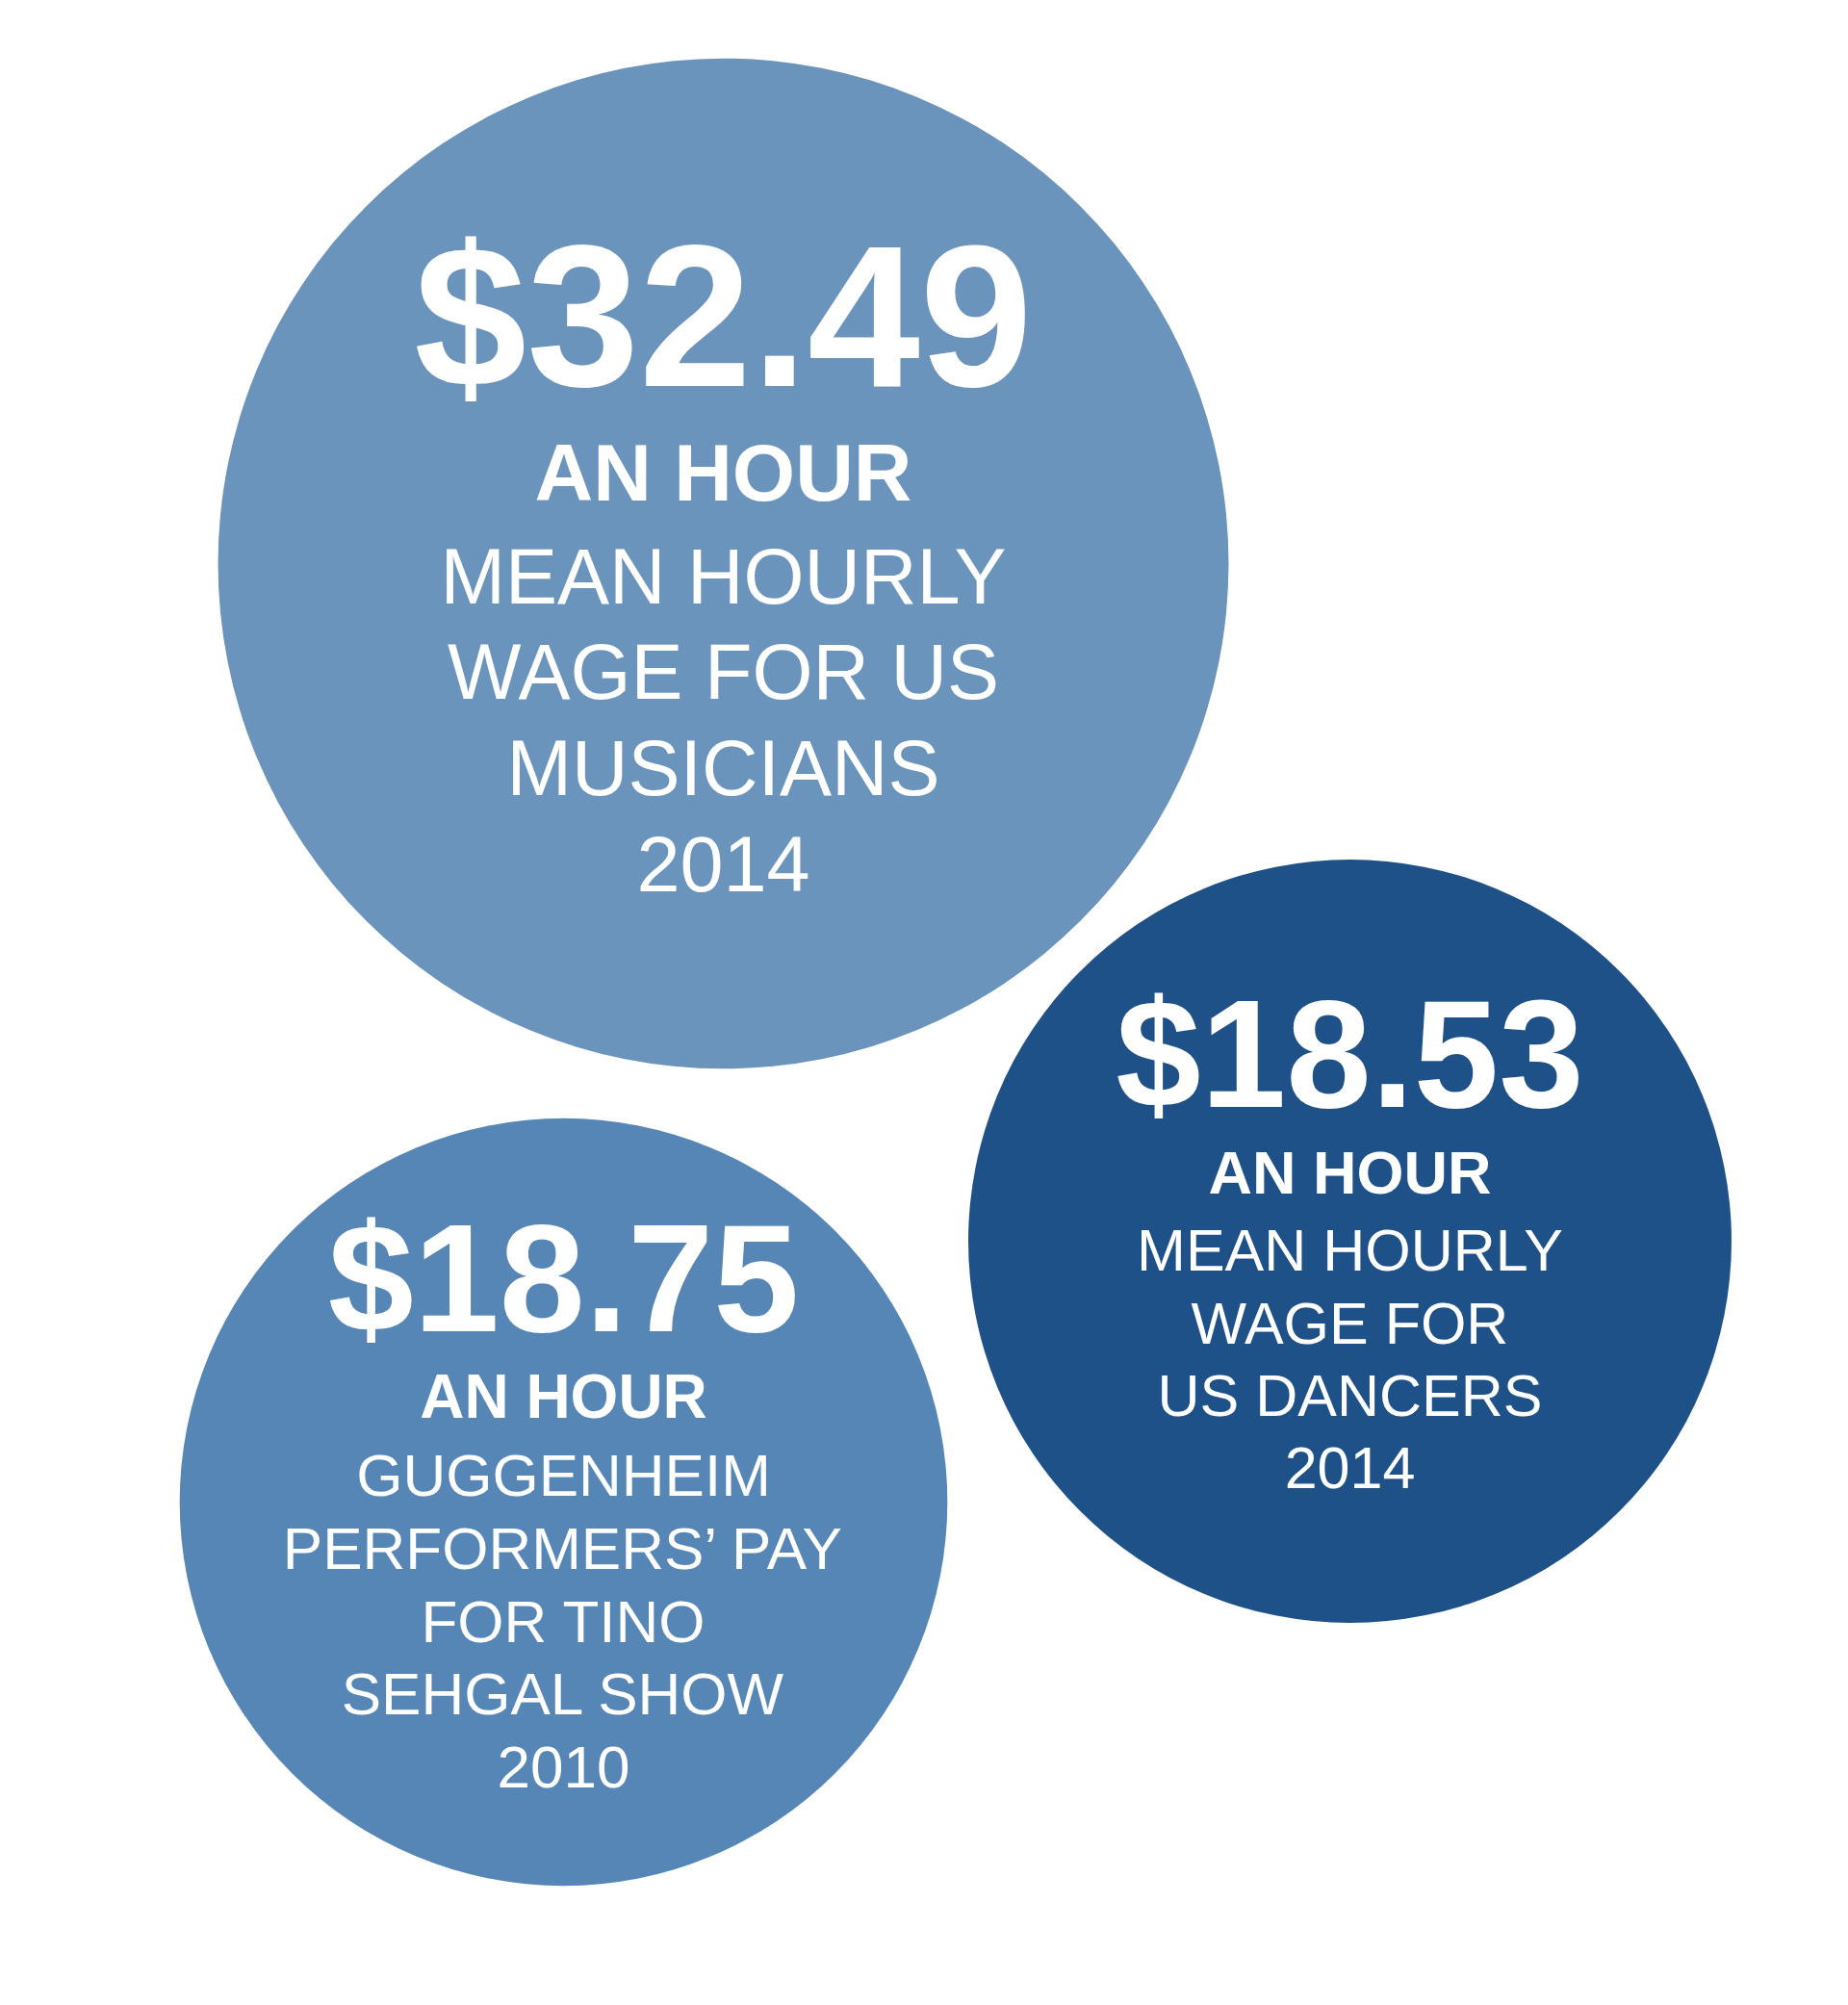 Image resolution: width=1848 pixels, height=2005 pixels. Describe the element at coordinates (723, 720) in the screenshot. I see `category-label: MEAN HOURLY WAGE FOR US MUSICIANS 2014` at that location.